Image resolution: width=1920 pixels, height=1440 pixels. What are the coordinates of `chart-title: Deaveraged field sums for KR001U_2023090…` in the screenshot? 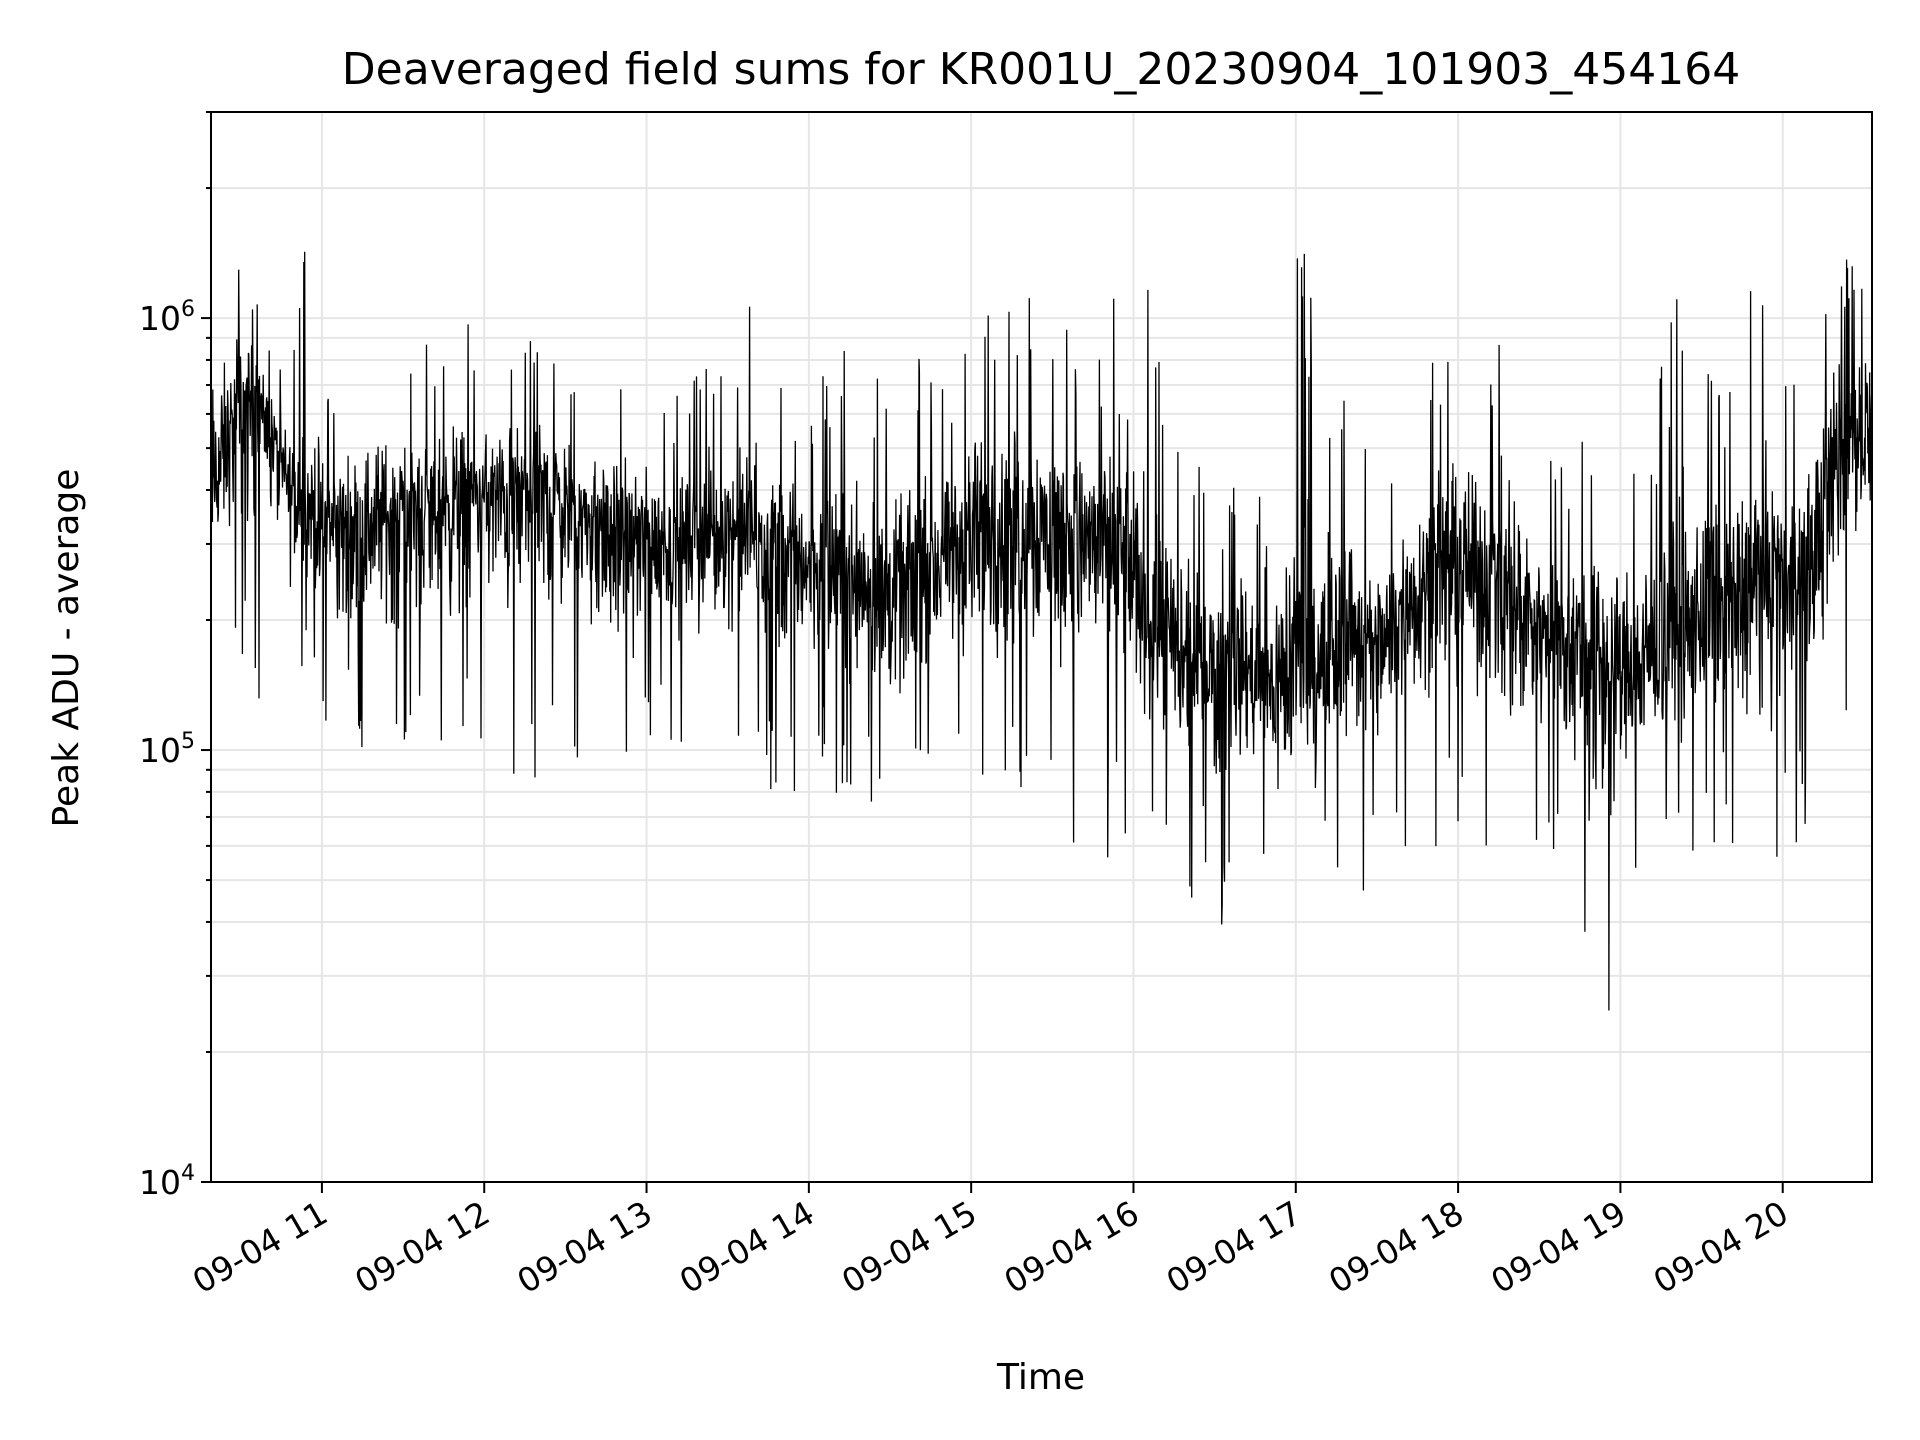 It's located at (1041, 69).